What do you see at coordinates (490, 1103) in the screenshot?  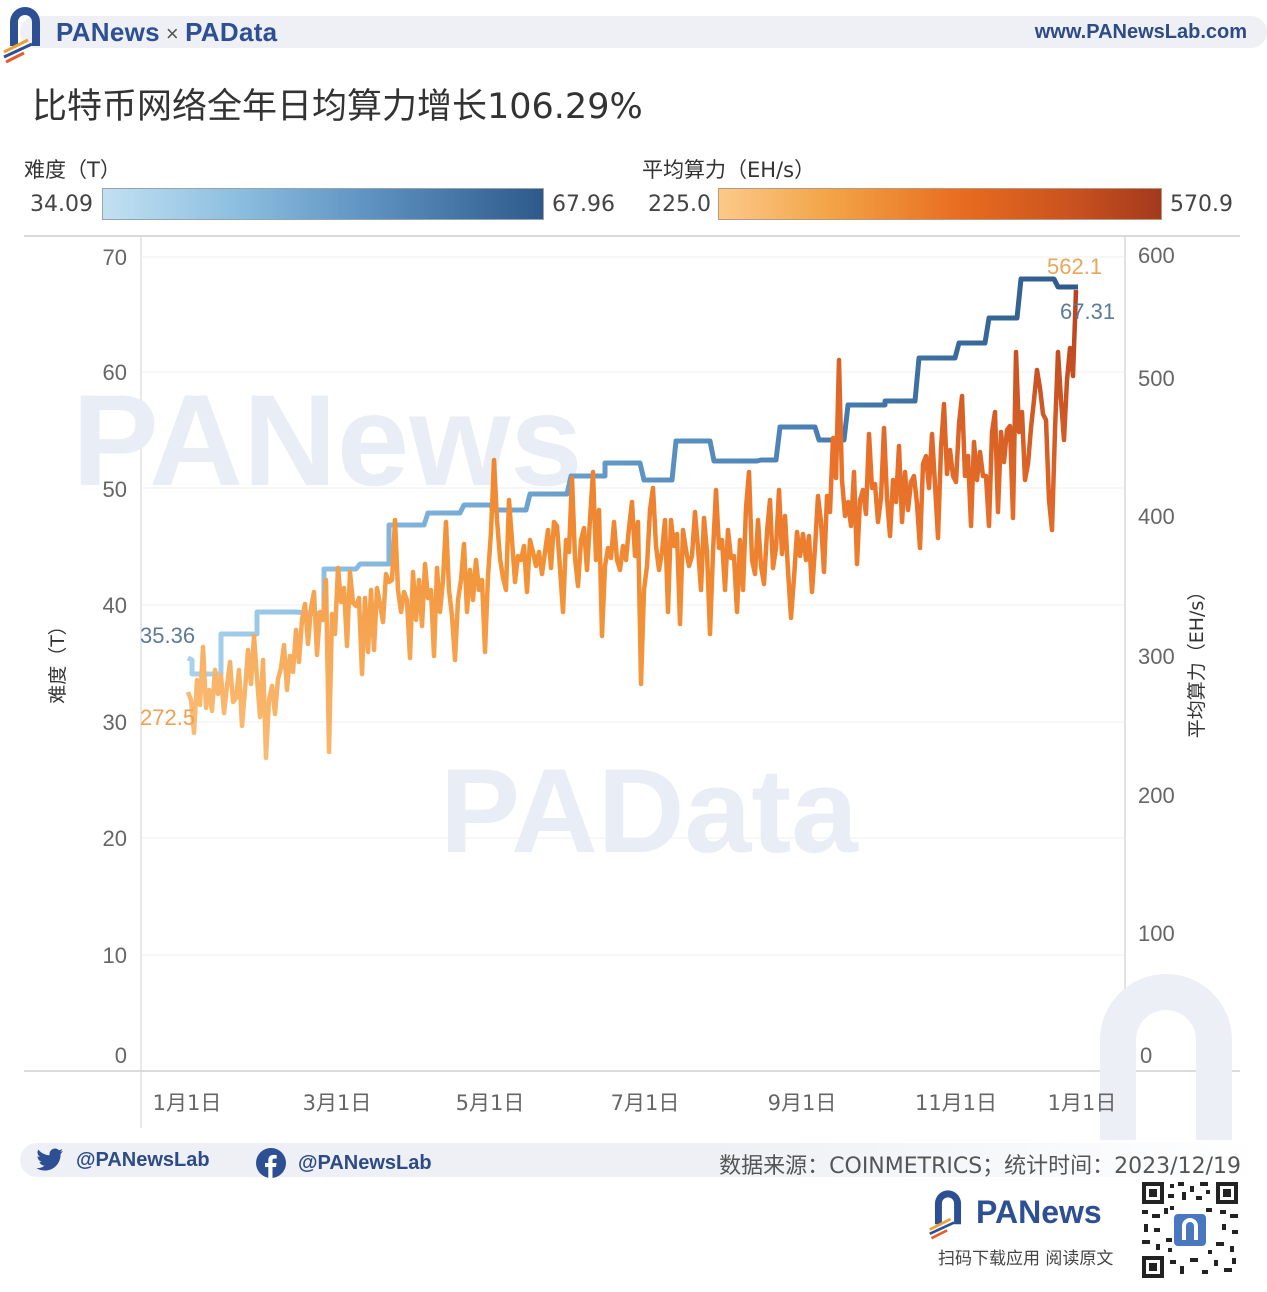 I see `svg-text: 5月1日` at bounding box center [490, 1103].